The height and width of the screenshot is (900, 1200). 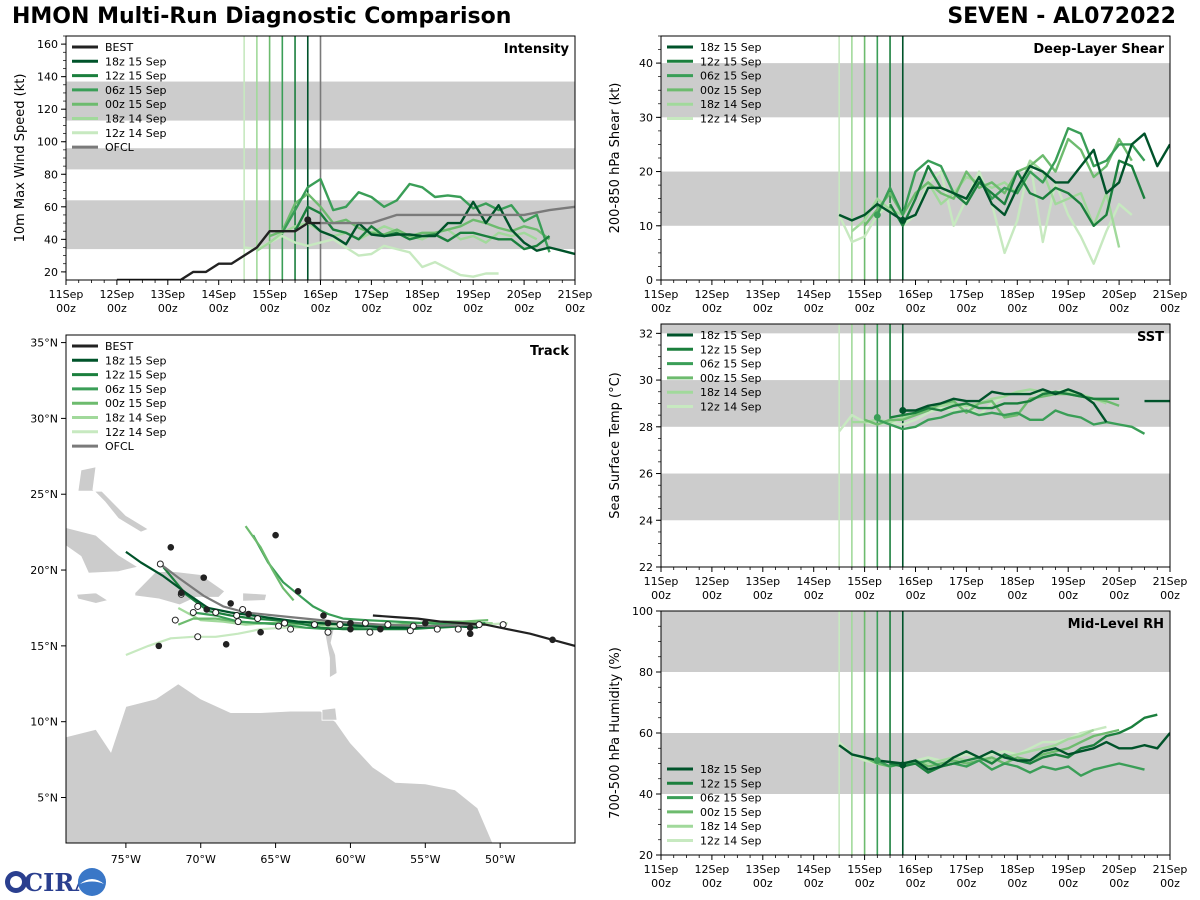 I want to click on x-tick-label: 17Sep, so click(x=371, y=294).